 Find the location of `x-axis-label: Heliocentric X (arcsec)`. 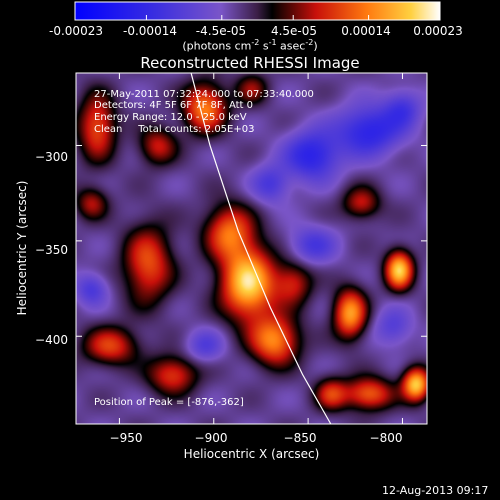

x-axis-label: Heliocentric X (arcsec) is located at coordinates (251, 454).